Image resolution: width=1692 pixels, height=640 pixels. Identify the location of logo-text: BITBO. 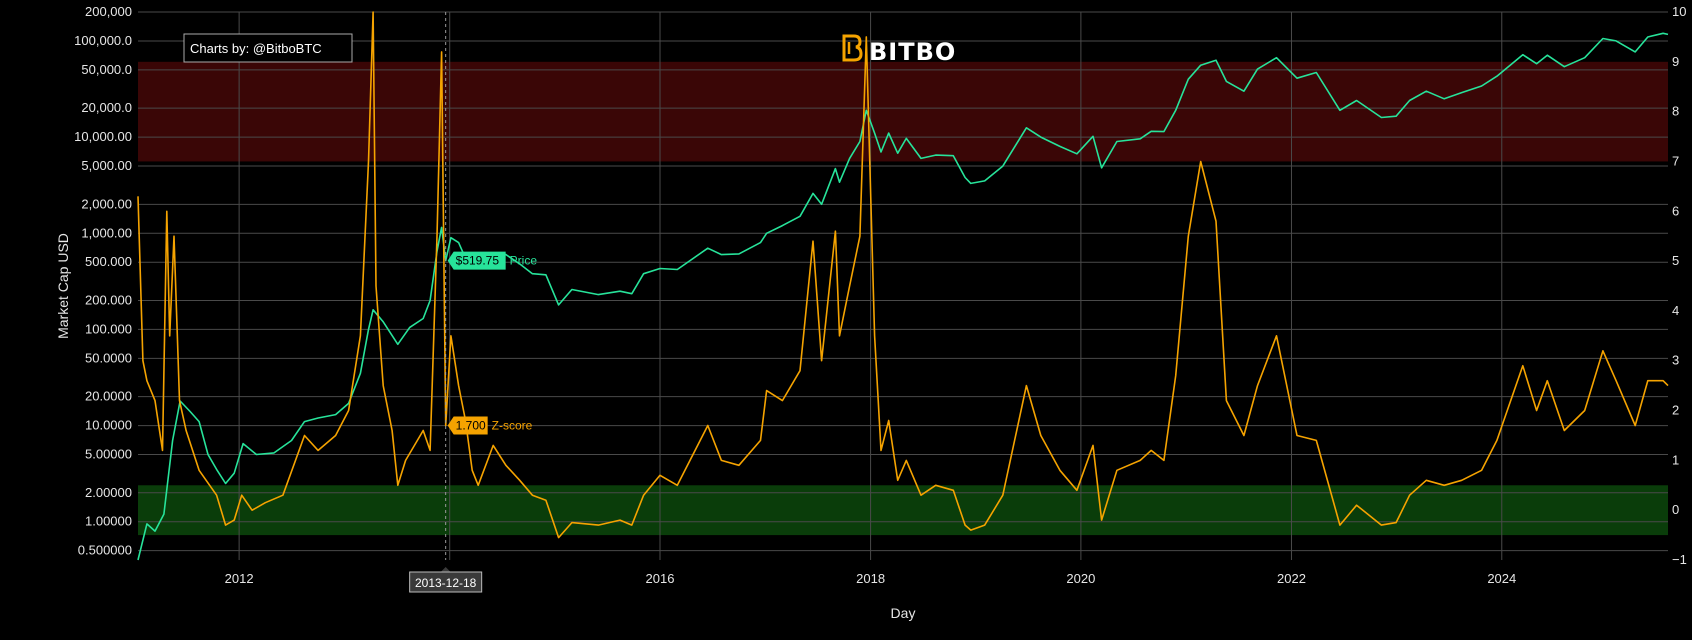
(912, 52).